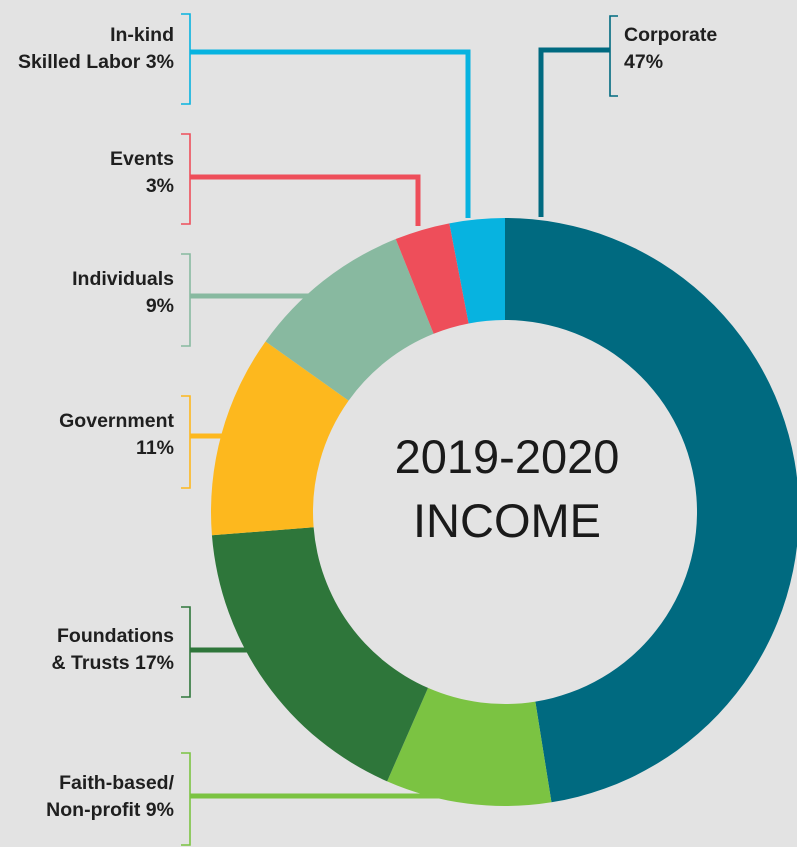 This screenshot has width=797, height=847. What do you see at coordinates (507, 489) in the screenshot?
I see `chart-title: 2019-2020 INCOME` at bounding box center [507, 489].